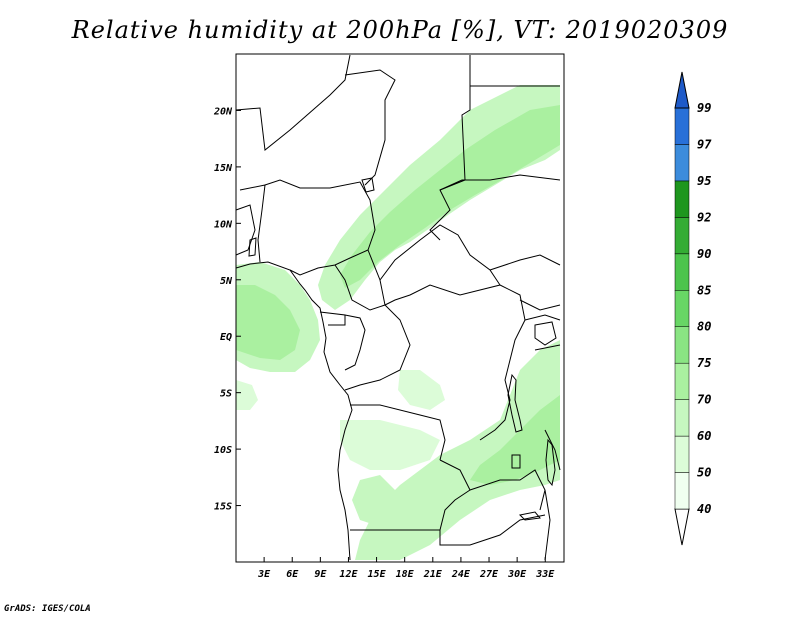 This screenshot has width=800, height=618. Describe the element at coordinates (704, 473) in the screenshot. I see `colorbar-level-label: 50` at that location.